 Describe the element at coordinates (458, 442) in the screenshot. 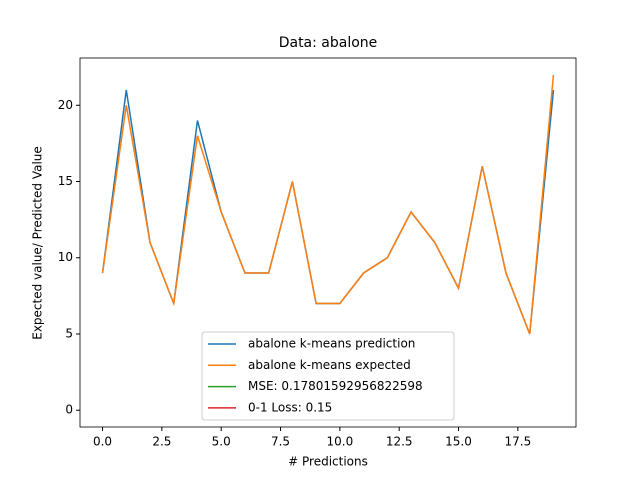

I see `x-tick-label: 15.0` at that location.